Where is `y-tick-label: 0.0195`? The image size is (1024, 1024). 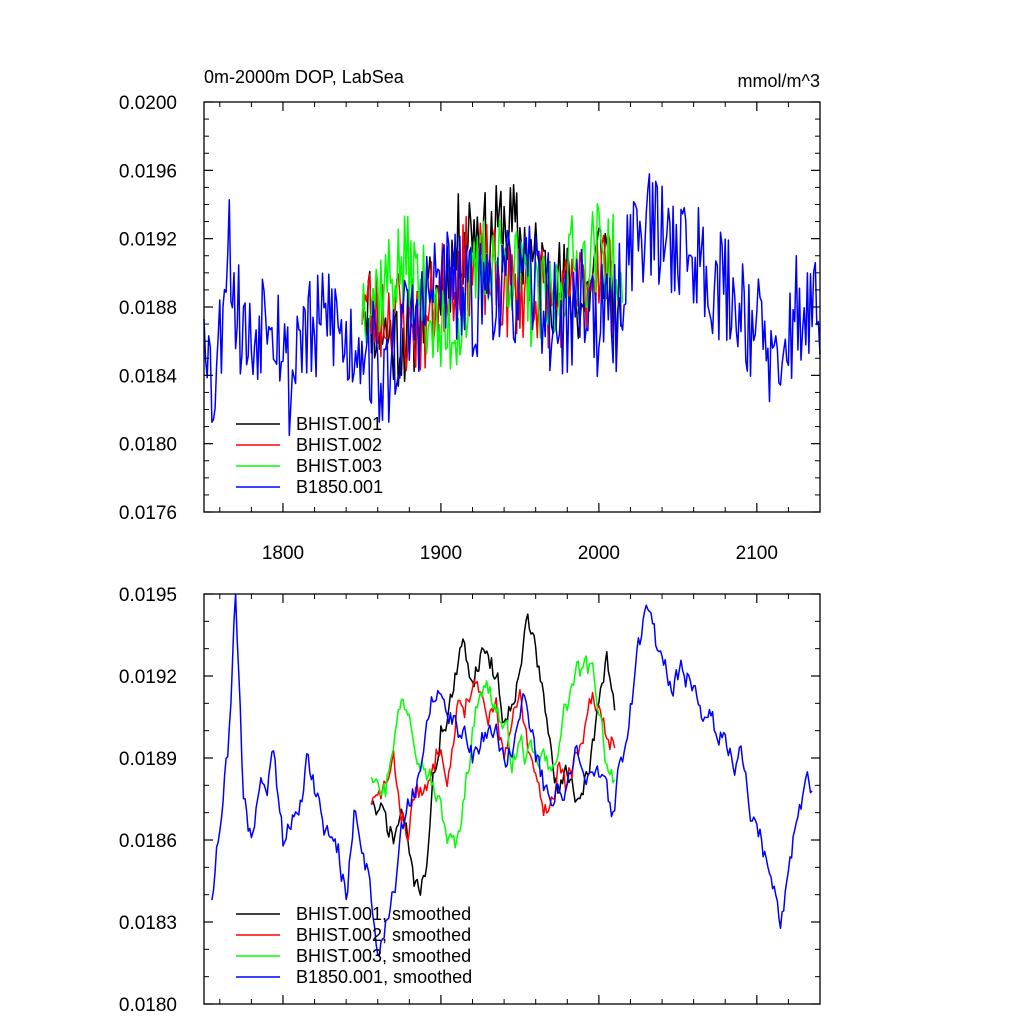
y-tick-label: 0.0195 is located at coordinates (148, 595).